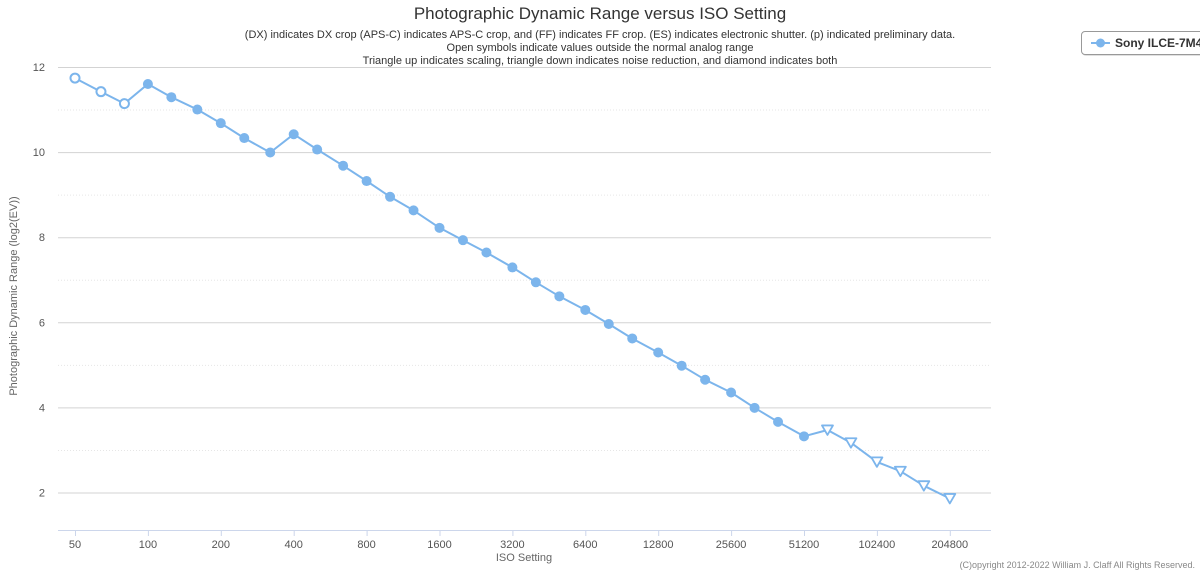 The width and height of the screenshot is (1200, 577). Describe the element at coordinates (294, 545) in the screenshot. I see `x-tick-label: 400` at that location.